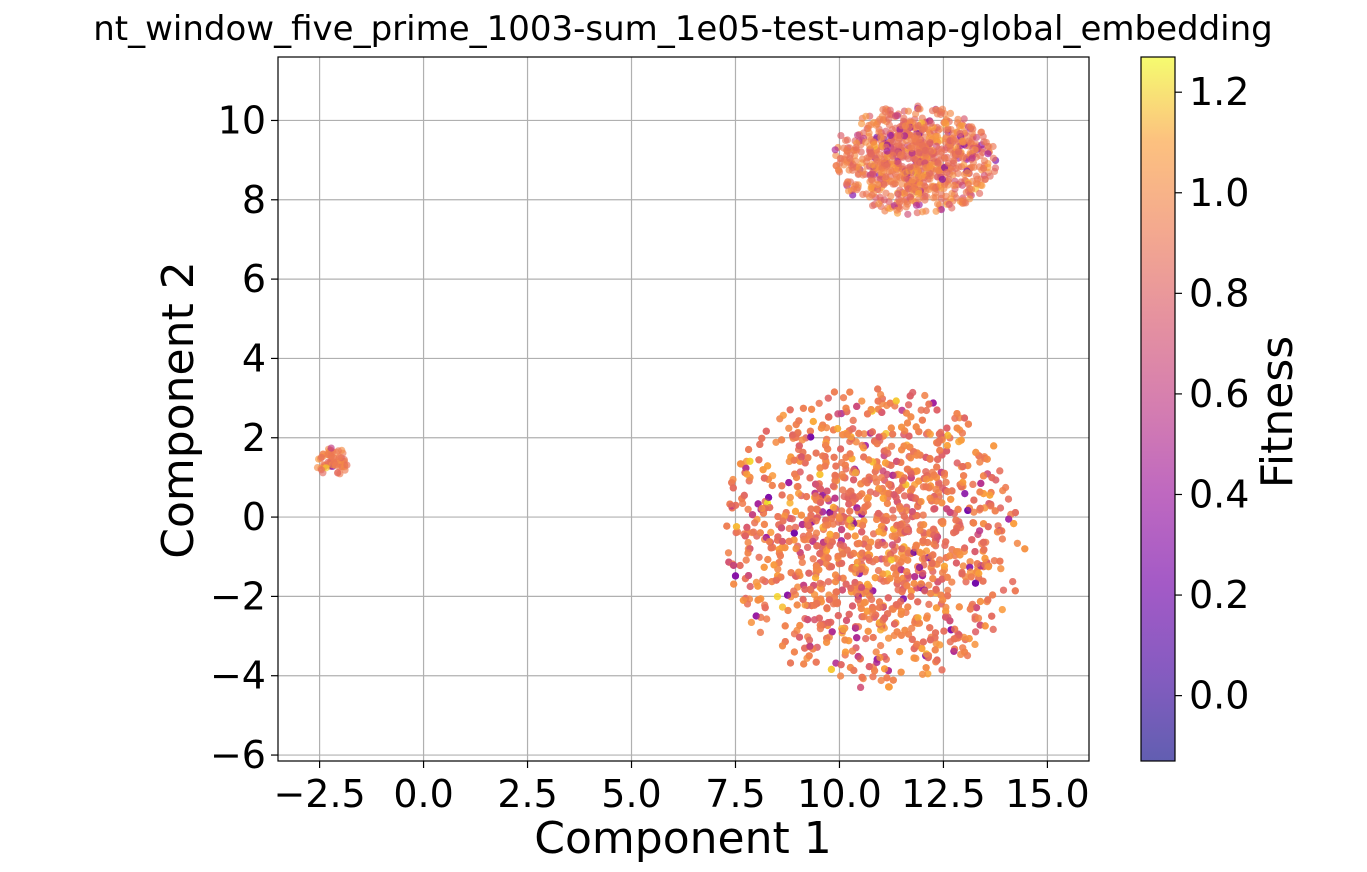 This screenshot has height=872, width=1367. What do you see at coordinates (254, 517) in the screenshot?
I see `y-tick-label: 0` at bounding box center [254, 517].